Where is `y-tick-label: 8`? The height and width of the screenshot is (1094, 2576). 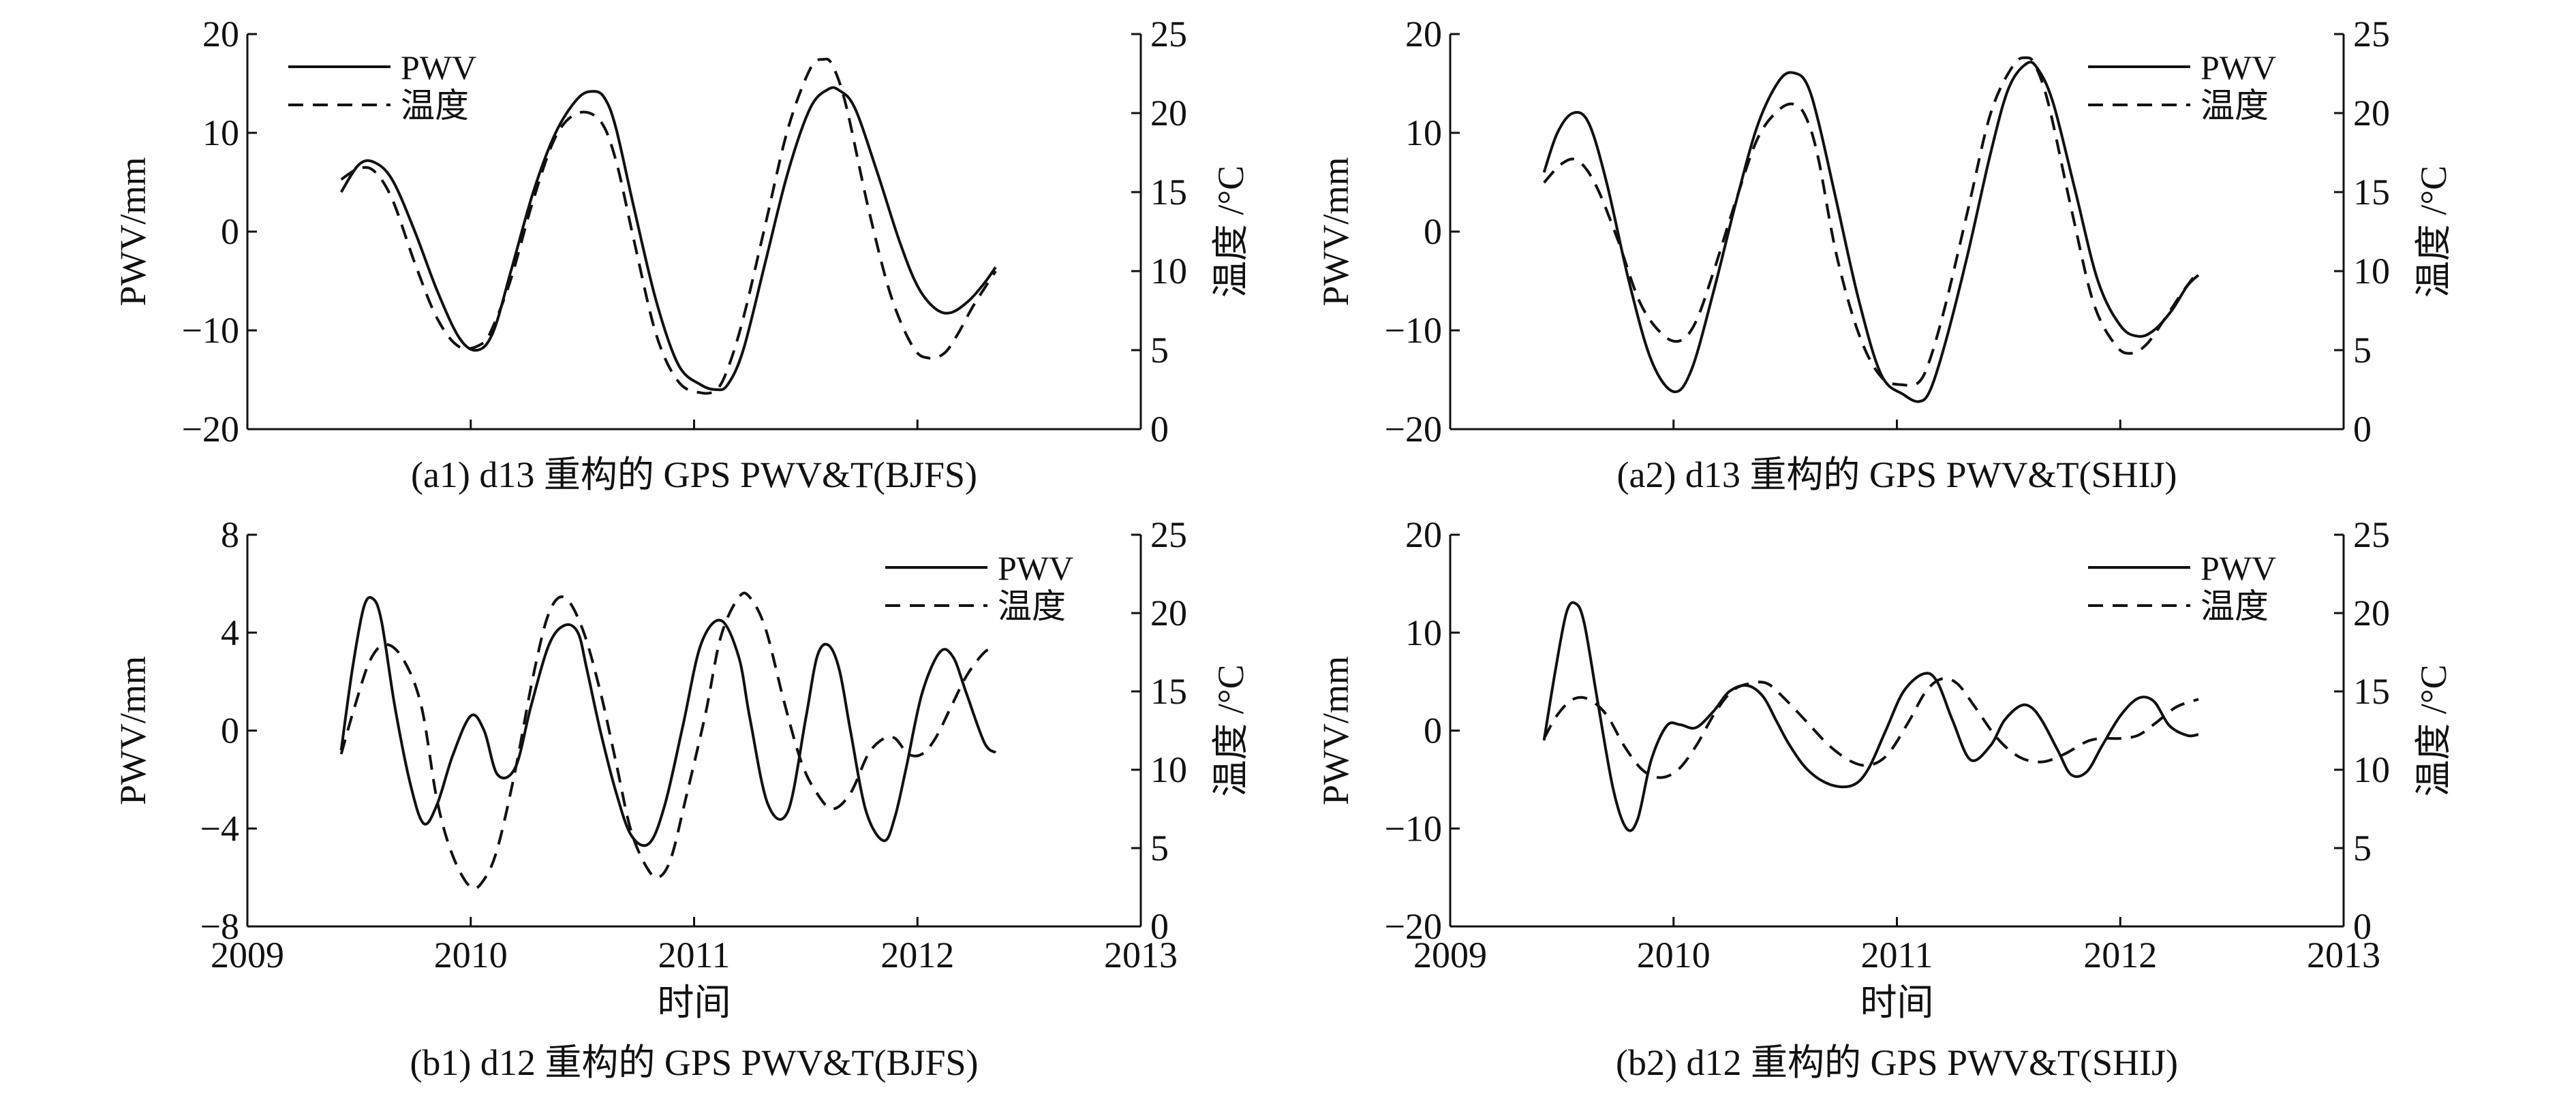 y-tick-label: 8 is located at coordinates (230, 534).